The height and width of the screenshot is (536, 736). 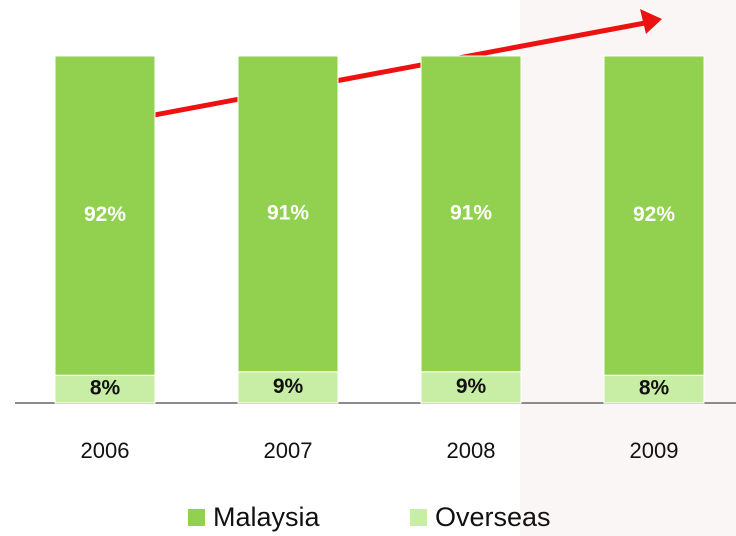 I want to click on legend-label: Overseas, so click(x=493, y=517).